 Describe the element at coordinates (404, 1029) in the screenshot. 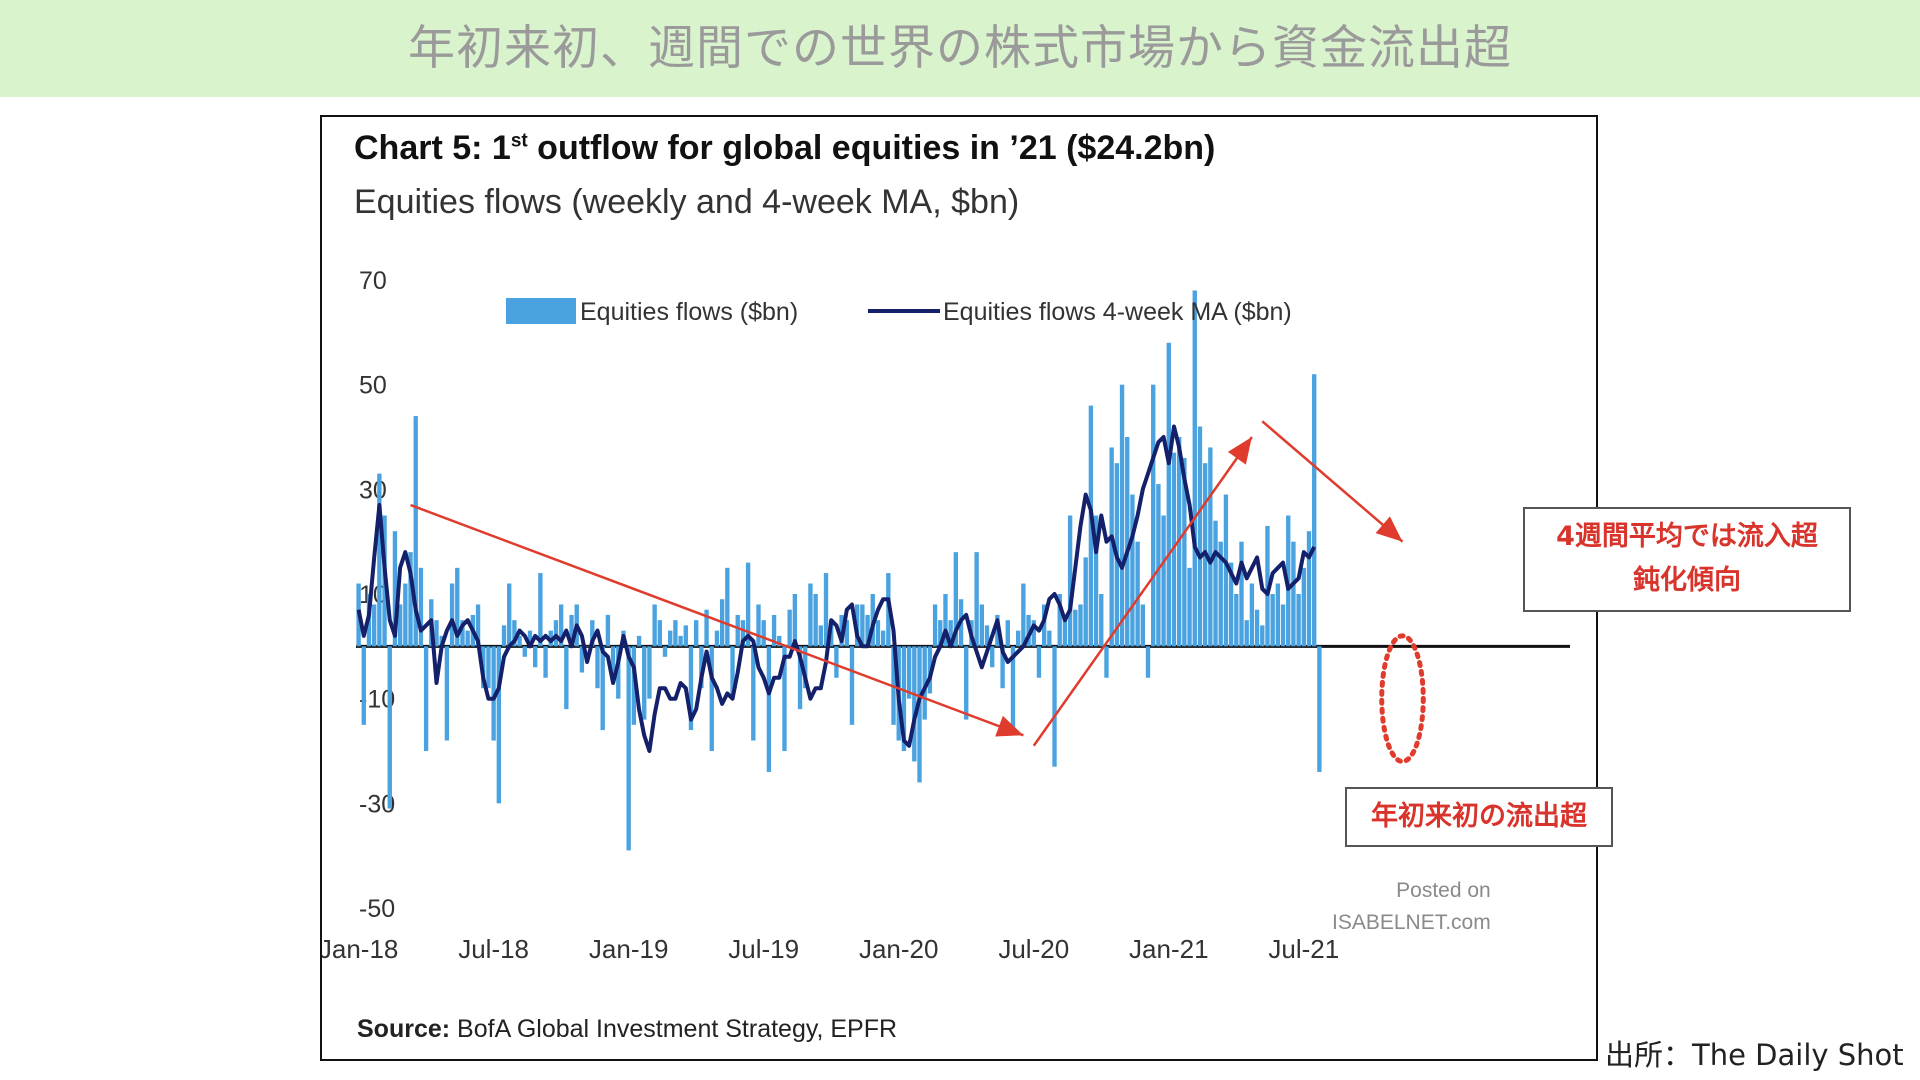

I see `source-label: Source:` at that location.